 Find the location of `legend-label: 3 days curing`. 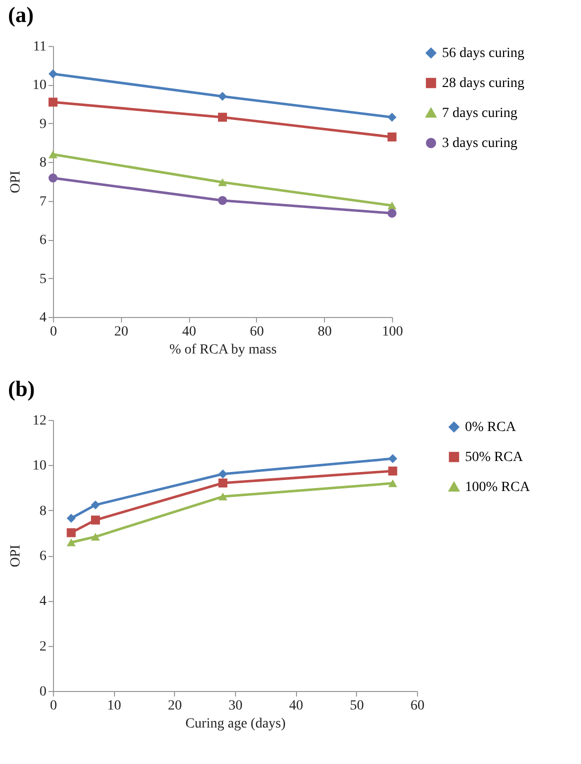

legend-label: 3 days curing is located at coordinates (480, 143).